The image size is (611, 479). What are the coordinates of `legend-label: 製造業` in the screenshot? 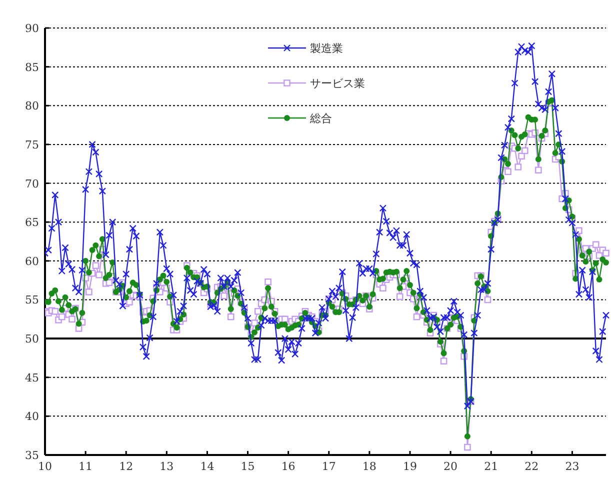 It's located at (326, 48).